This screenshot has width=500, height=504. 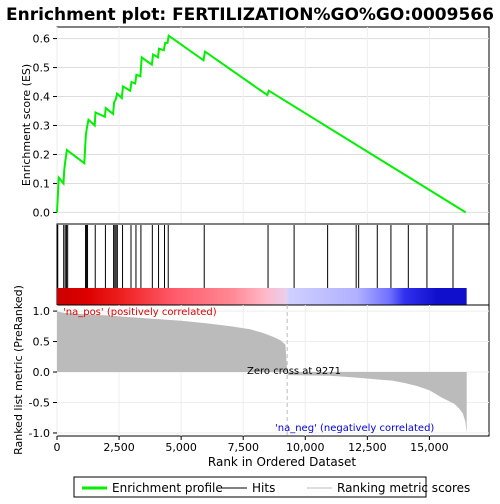 I want to click on x-tick-label: 10,000, so click(x=305, y=447).